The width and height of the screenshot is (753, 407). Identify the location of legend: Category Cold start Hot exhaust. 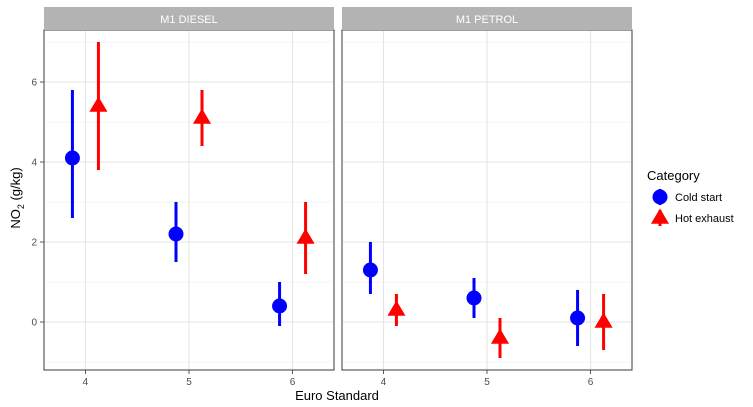
(690, 197).